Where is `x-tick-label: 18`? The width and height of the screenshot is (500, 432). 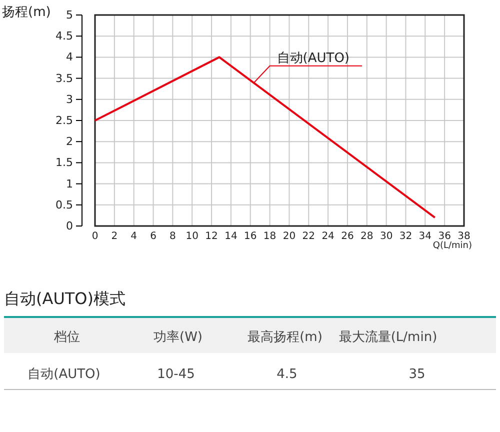
x-tick-label: 18 is located at coordinates (269, 236).